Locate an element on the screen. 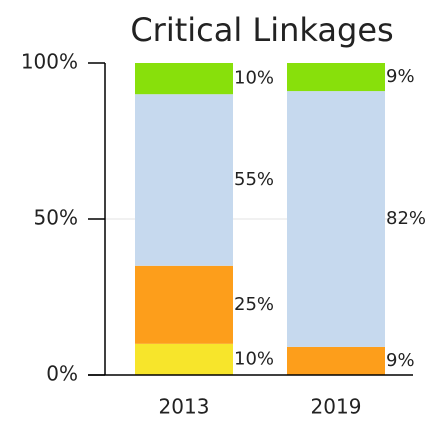 This screenshot has height=423, width=443. chart-title: Critical Linkages is located at coordinates (261, 30).